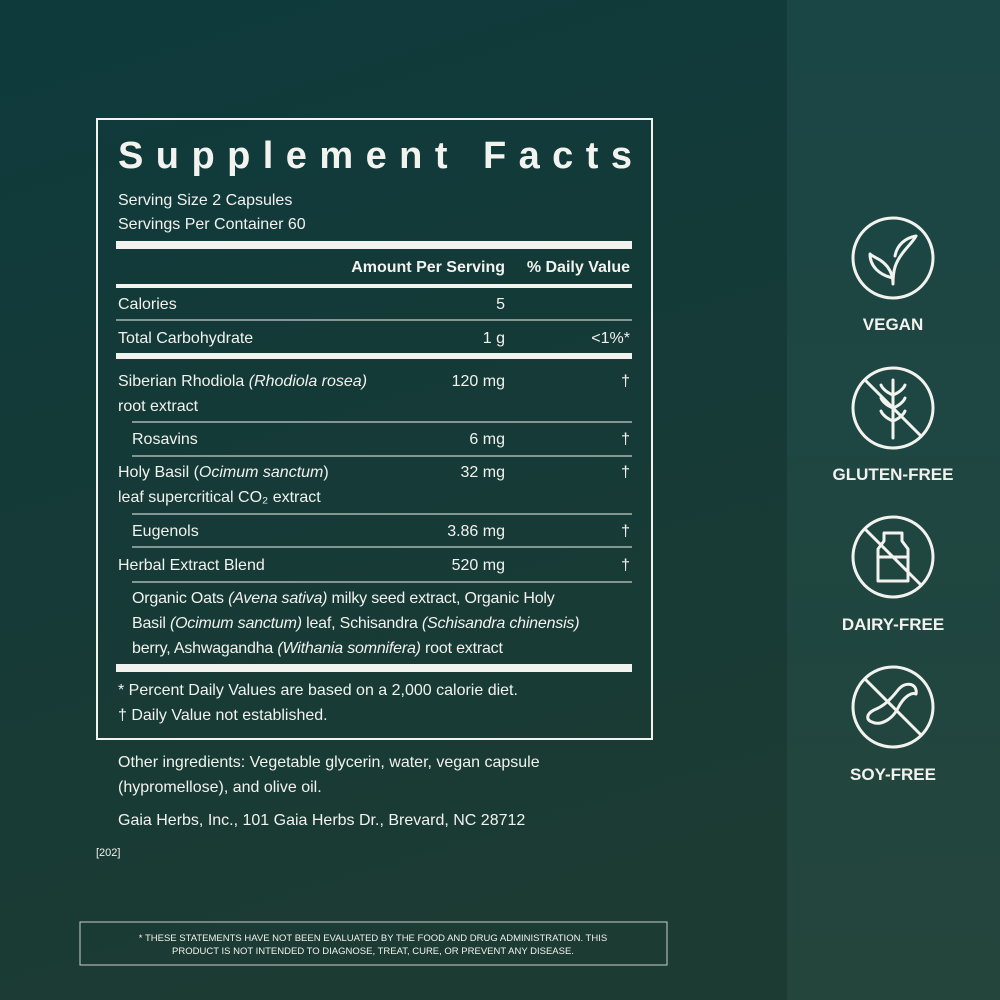 The image size is (1000, 1000). What do you see at coordinates (308, 381) in the screenshot?
I see `italic-text: (Rhodiola rosea)` at bounding box center [308, 381].